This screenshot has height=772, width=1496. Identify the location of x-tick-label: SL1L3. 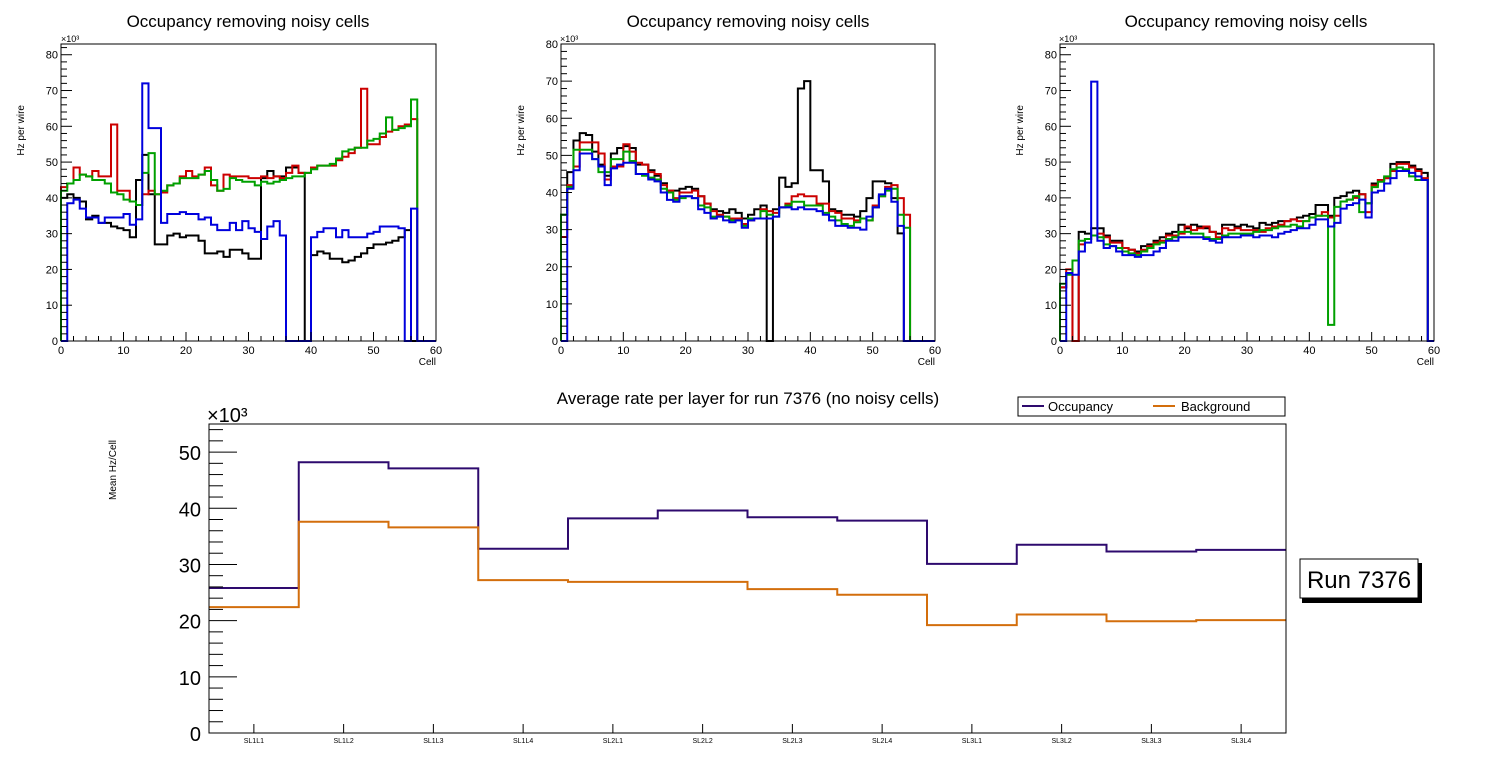
(433, 741).